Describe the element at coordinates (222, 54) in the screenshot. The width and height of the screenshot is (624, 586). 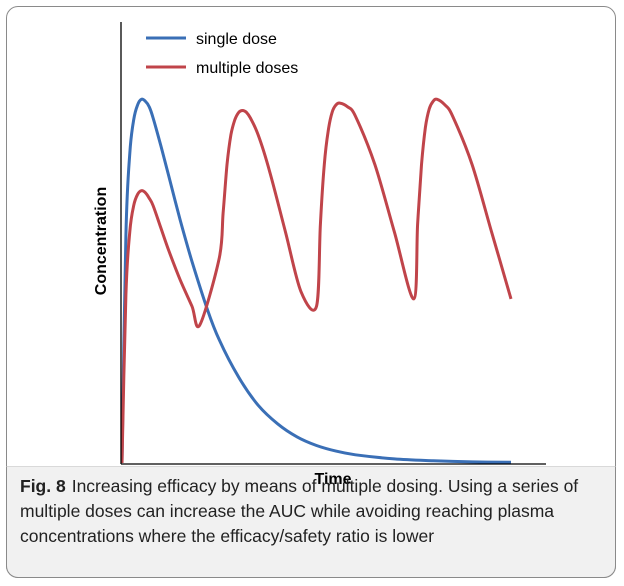
I see `legend: single dose multiple doses` at that location.